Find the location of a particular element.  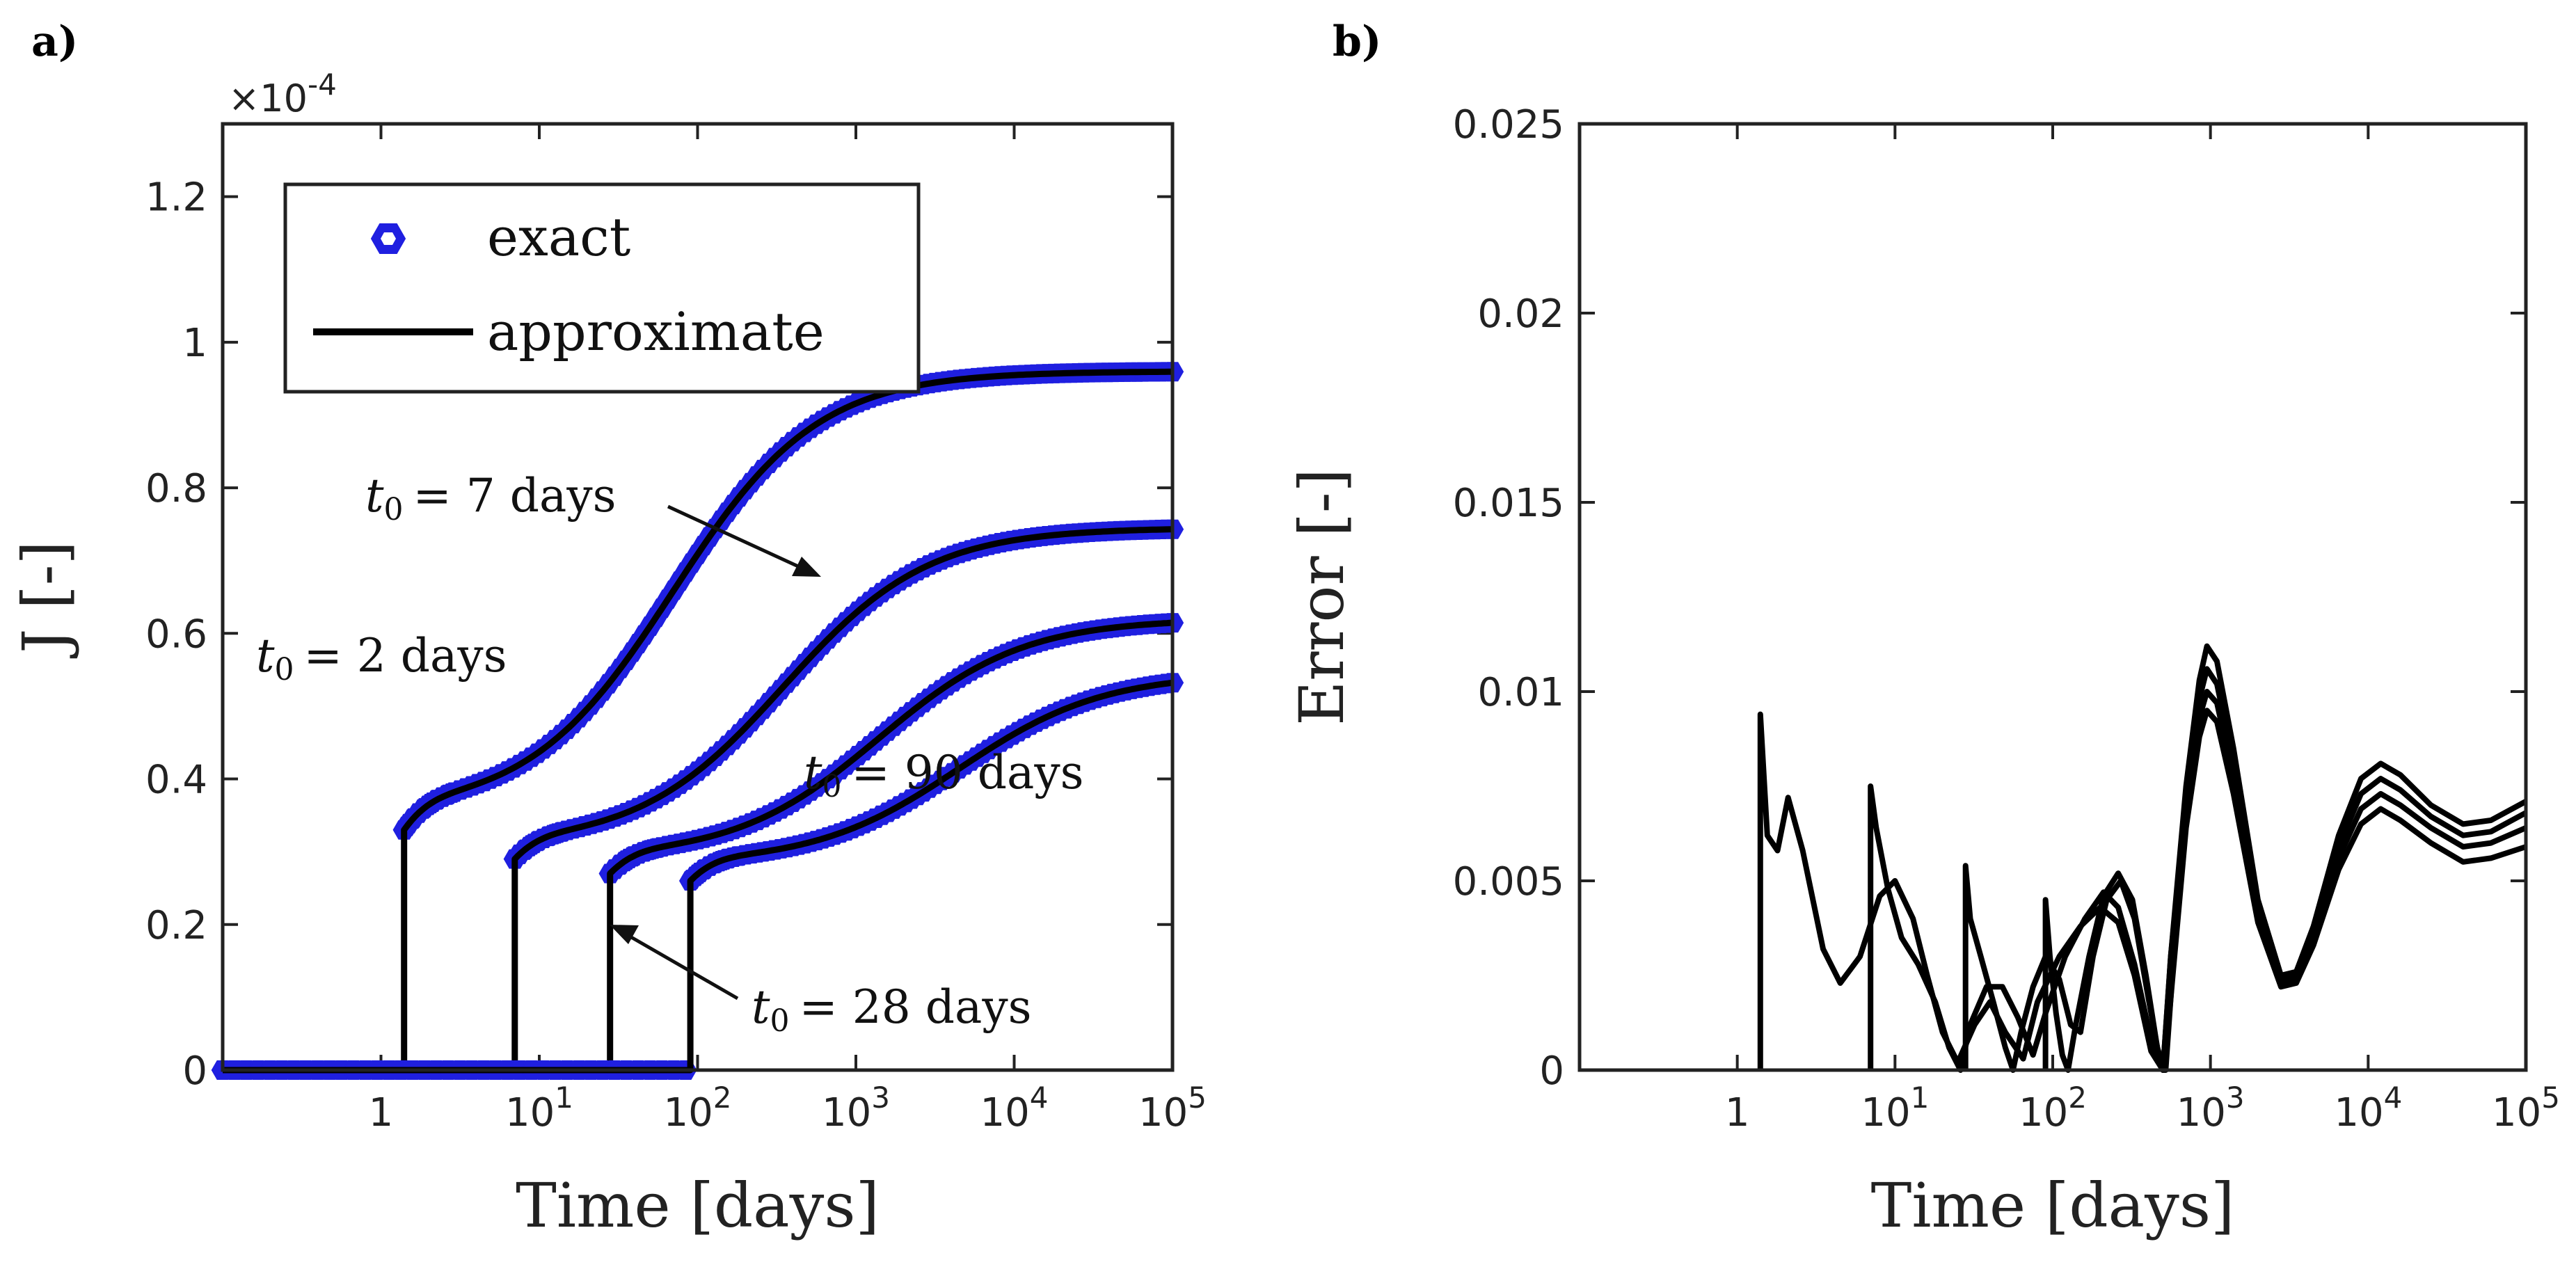

panel-a-x-tick-label-5: 10⁵ is located at coordinates (1172, 1108).